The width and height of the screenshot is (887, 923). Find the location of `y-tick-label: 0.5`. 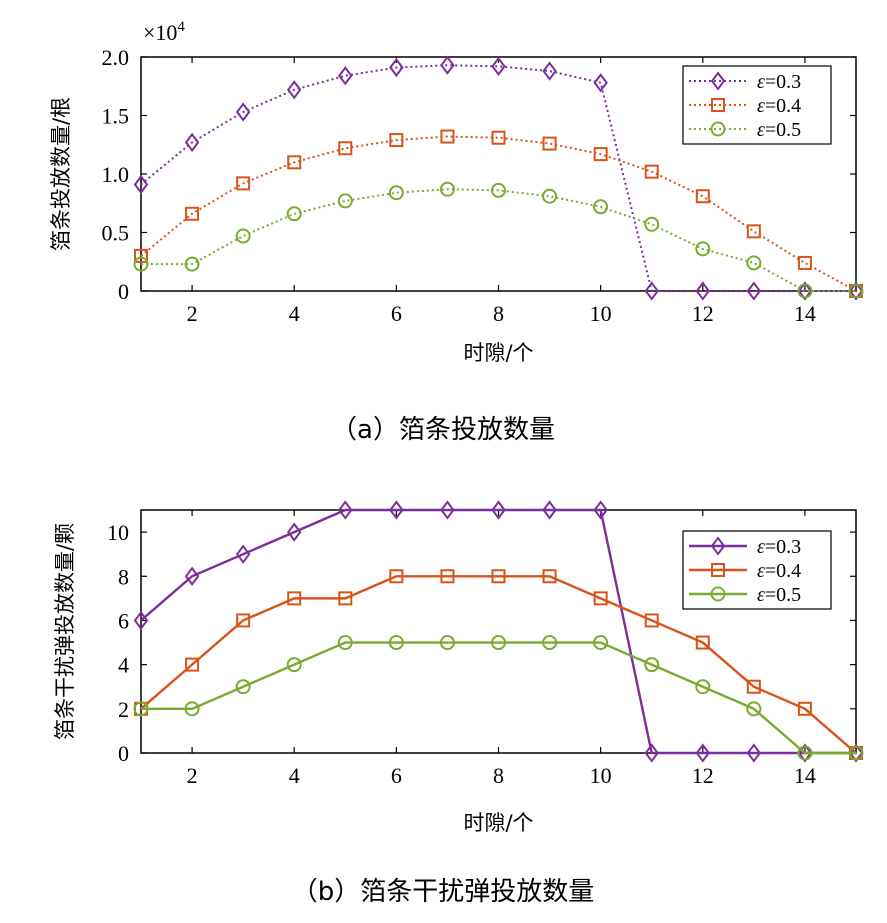

y-tick-label: 0.5 is located at coordinates (116, 233).